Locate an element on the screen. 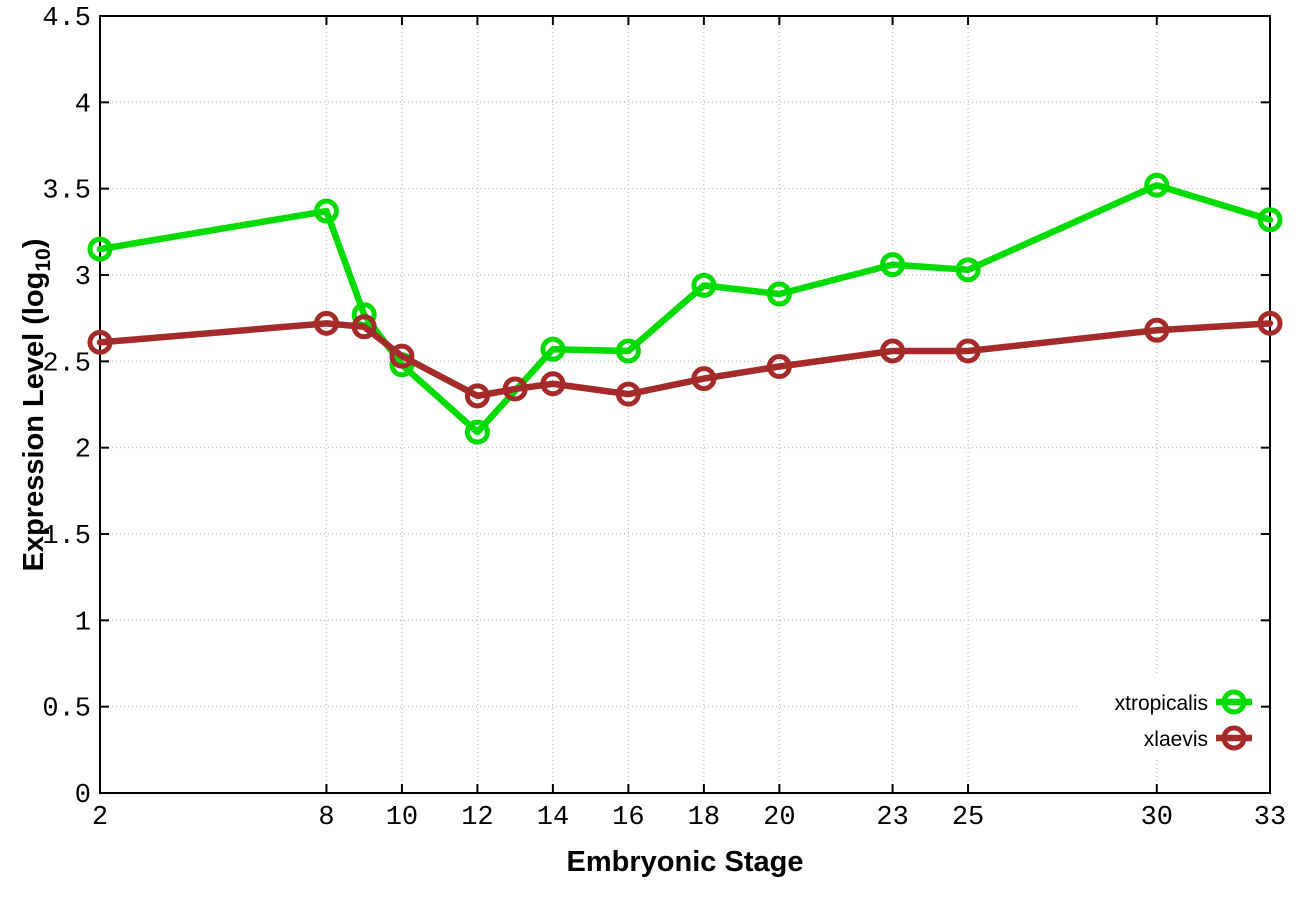  y-tick-label: 0.5 is located at coordinates (66, 710).